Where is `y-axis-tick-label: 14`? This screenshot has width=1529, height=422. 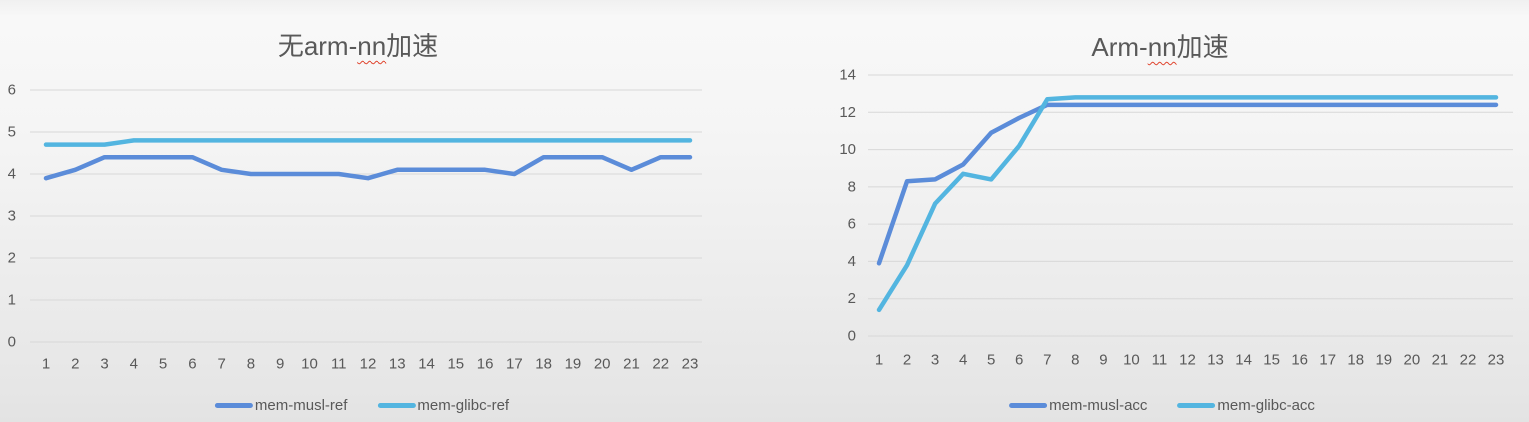
y-axis-tick-label: 14 is located at coordinates (847, 75).